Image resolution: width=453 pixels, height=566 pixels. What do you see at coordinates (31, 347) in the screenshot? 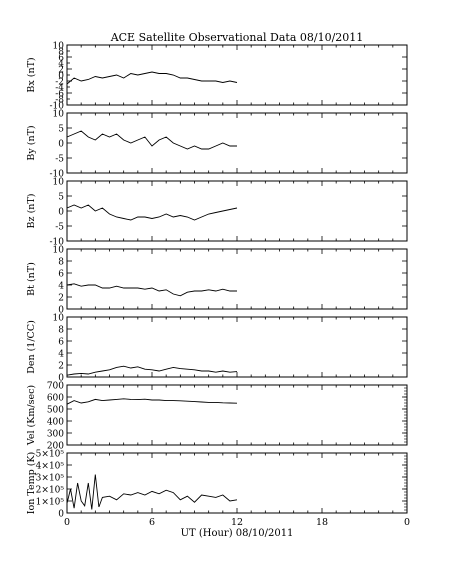
I see `y-axis-label: Den (1/CC)` at bounding box center [31, 347].